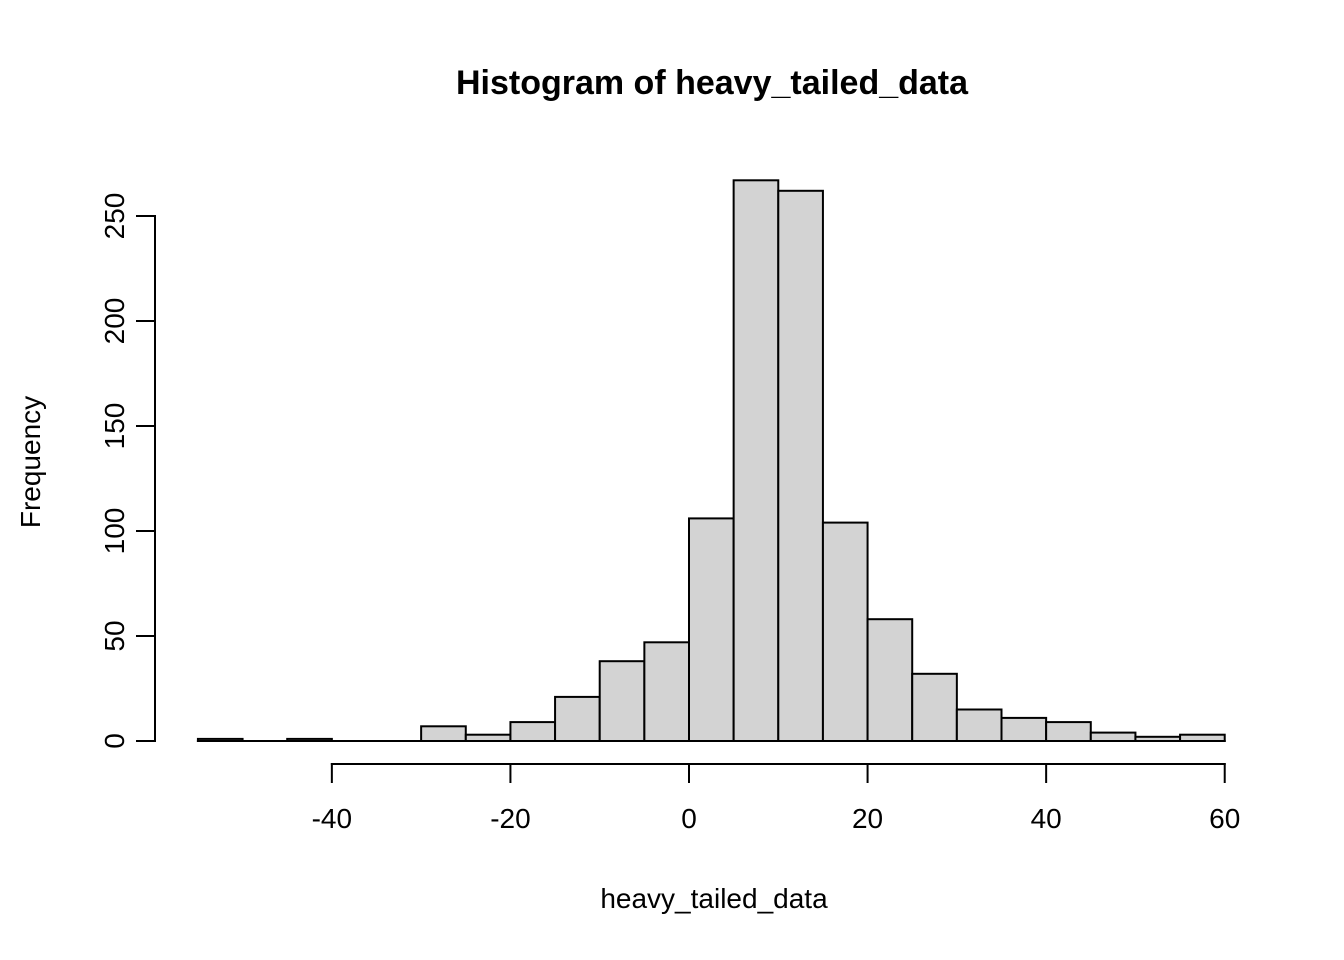  What do you see at coordinates (776, 798) in the screenshot?
I see `x-axis: -40 -20 0 20 40 60` at bounding box center [776, 798].